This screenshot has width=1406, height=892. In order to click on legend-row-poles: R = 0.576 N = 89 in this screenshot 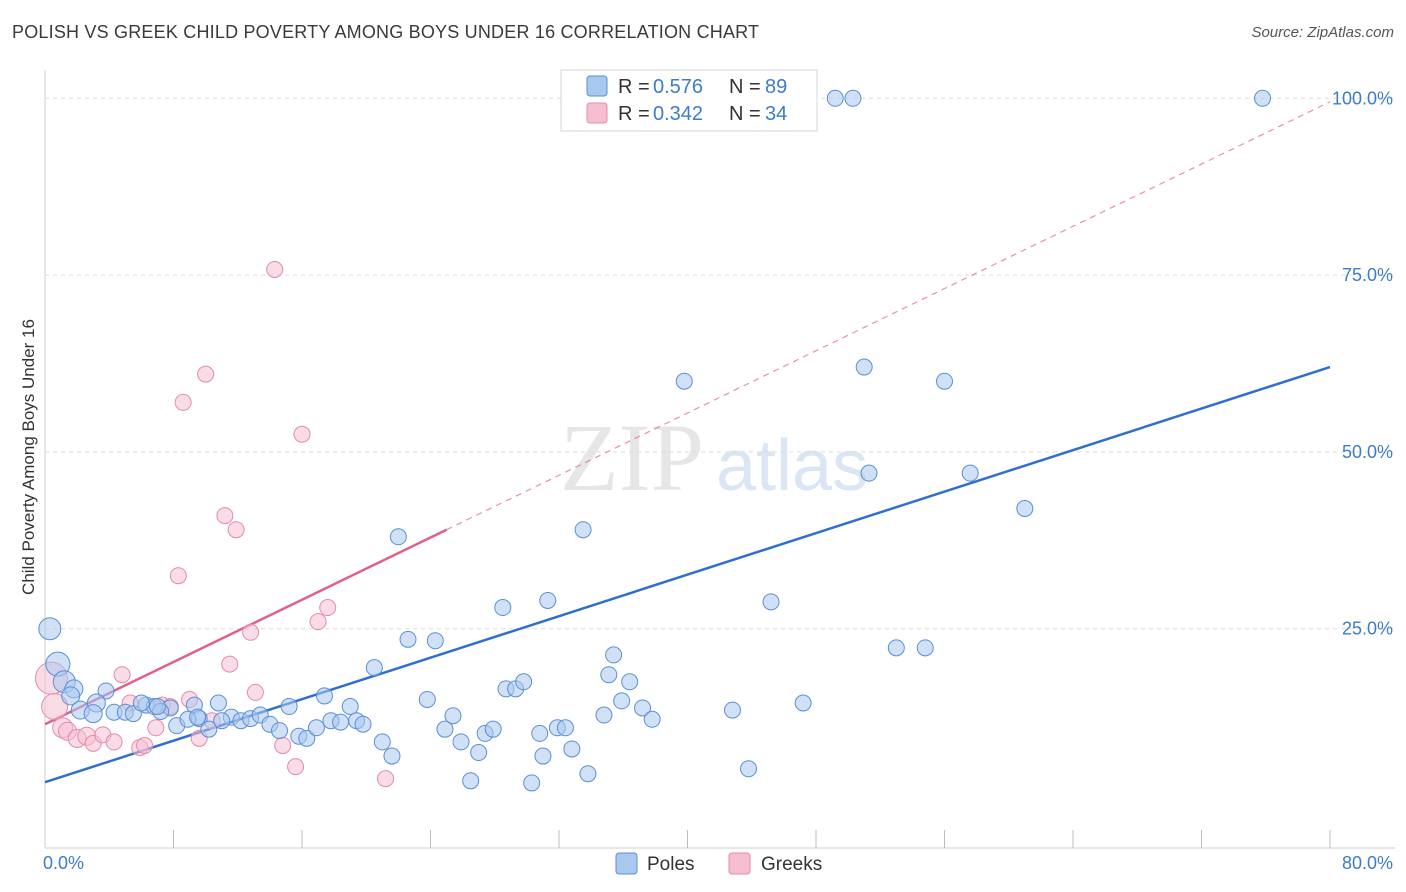, I will do `click(686, 86)`.